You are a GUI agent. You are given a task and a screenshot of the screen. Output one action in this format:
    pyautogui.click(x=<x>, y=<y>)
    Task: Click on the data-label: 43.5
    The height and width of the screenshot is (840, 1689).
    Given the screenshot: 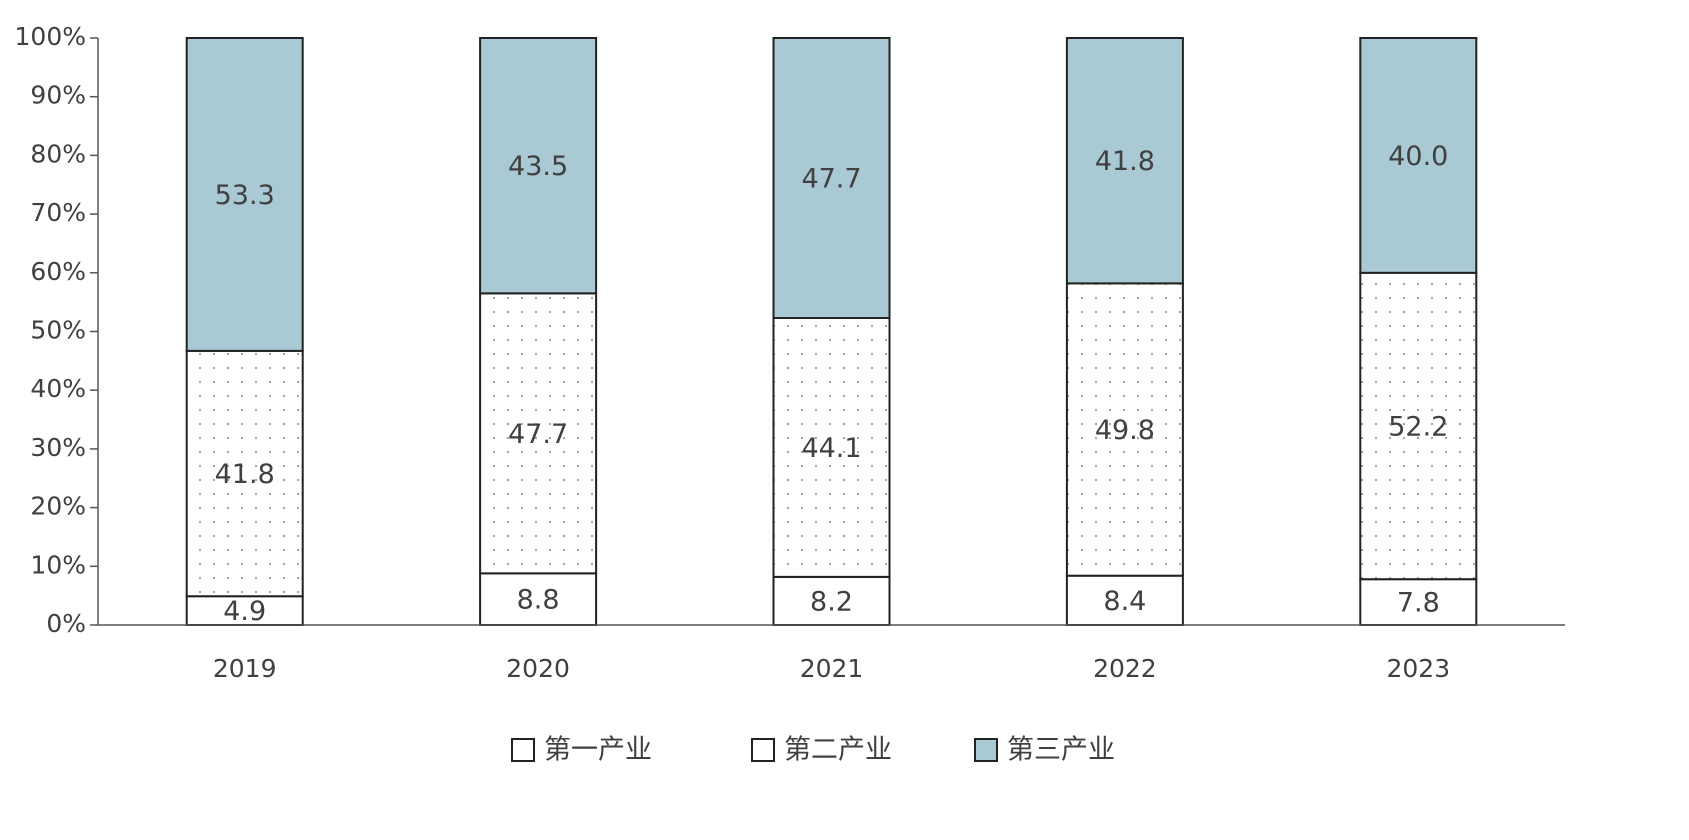 What is the action you would take?
    pyautogui.click(x=538, y=166)
    